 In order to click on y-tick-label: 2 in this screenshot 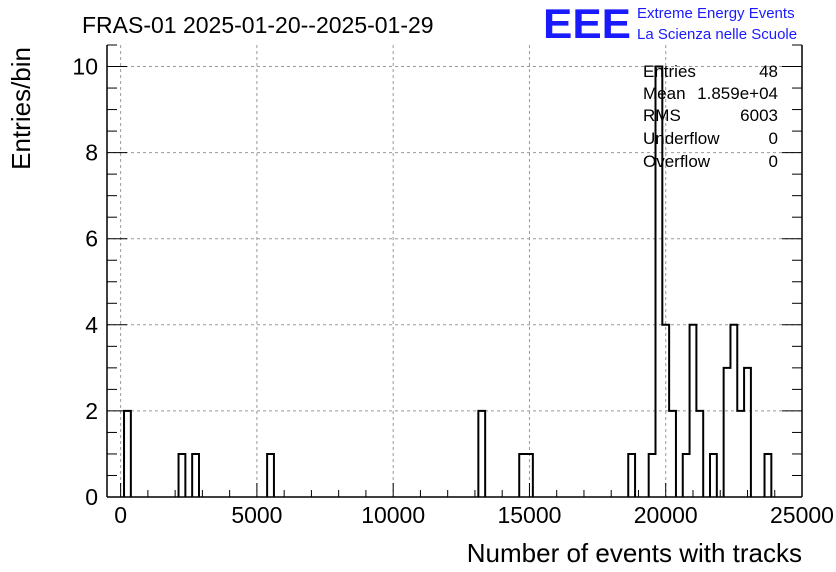, I will do `click(91, 411)`.